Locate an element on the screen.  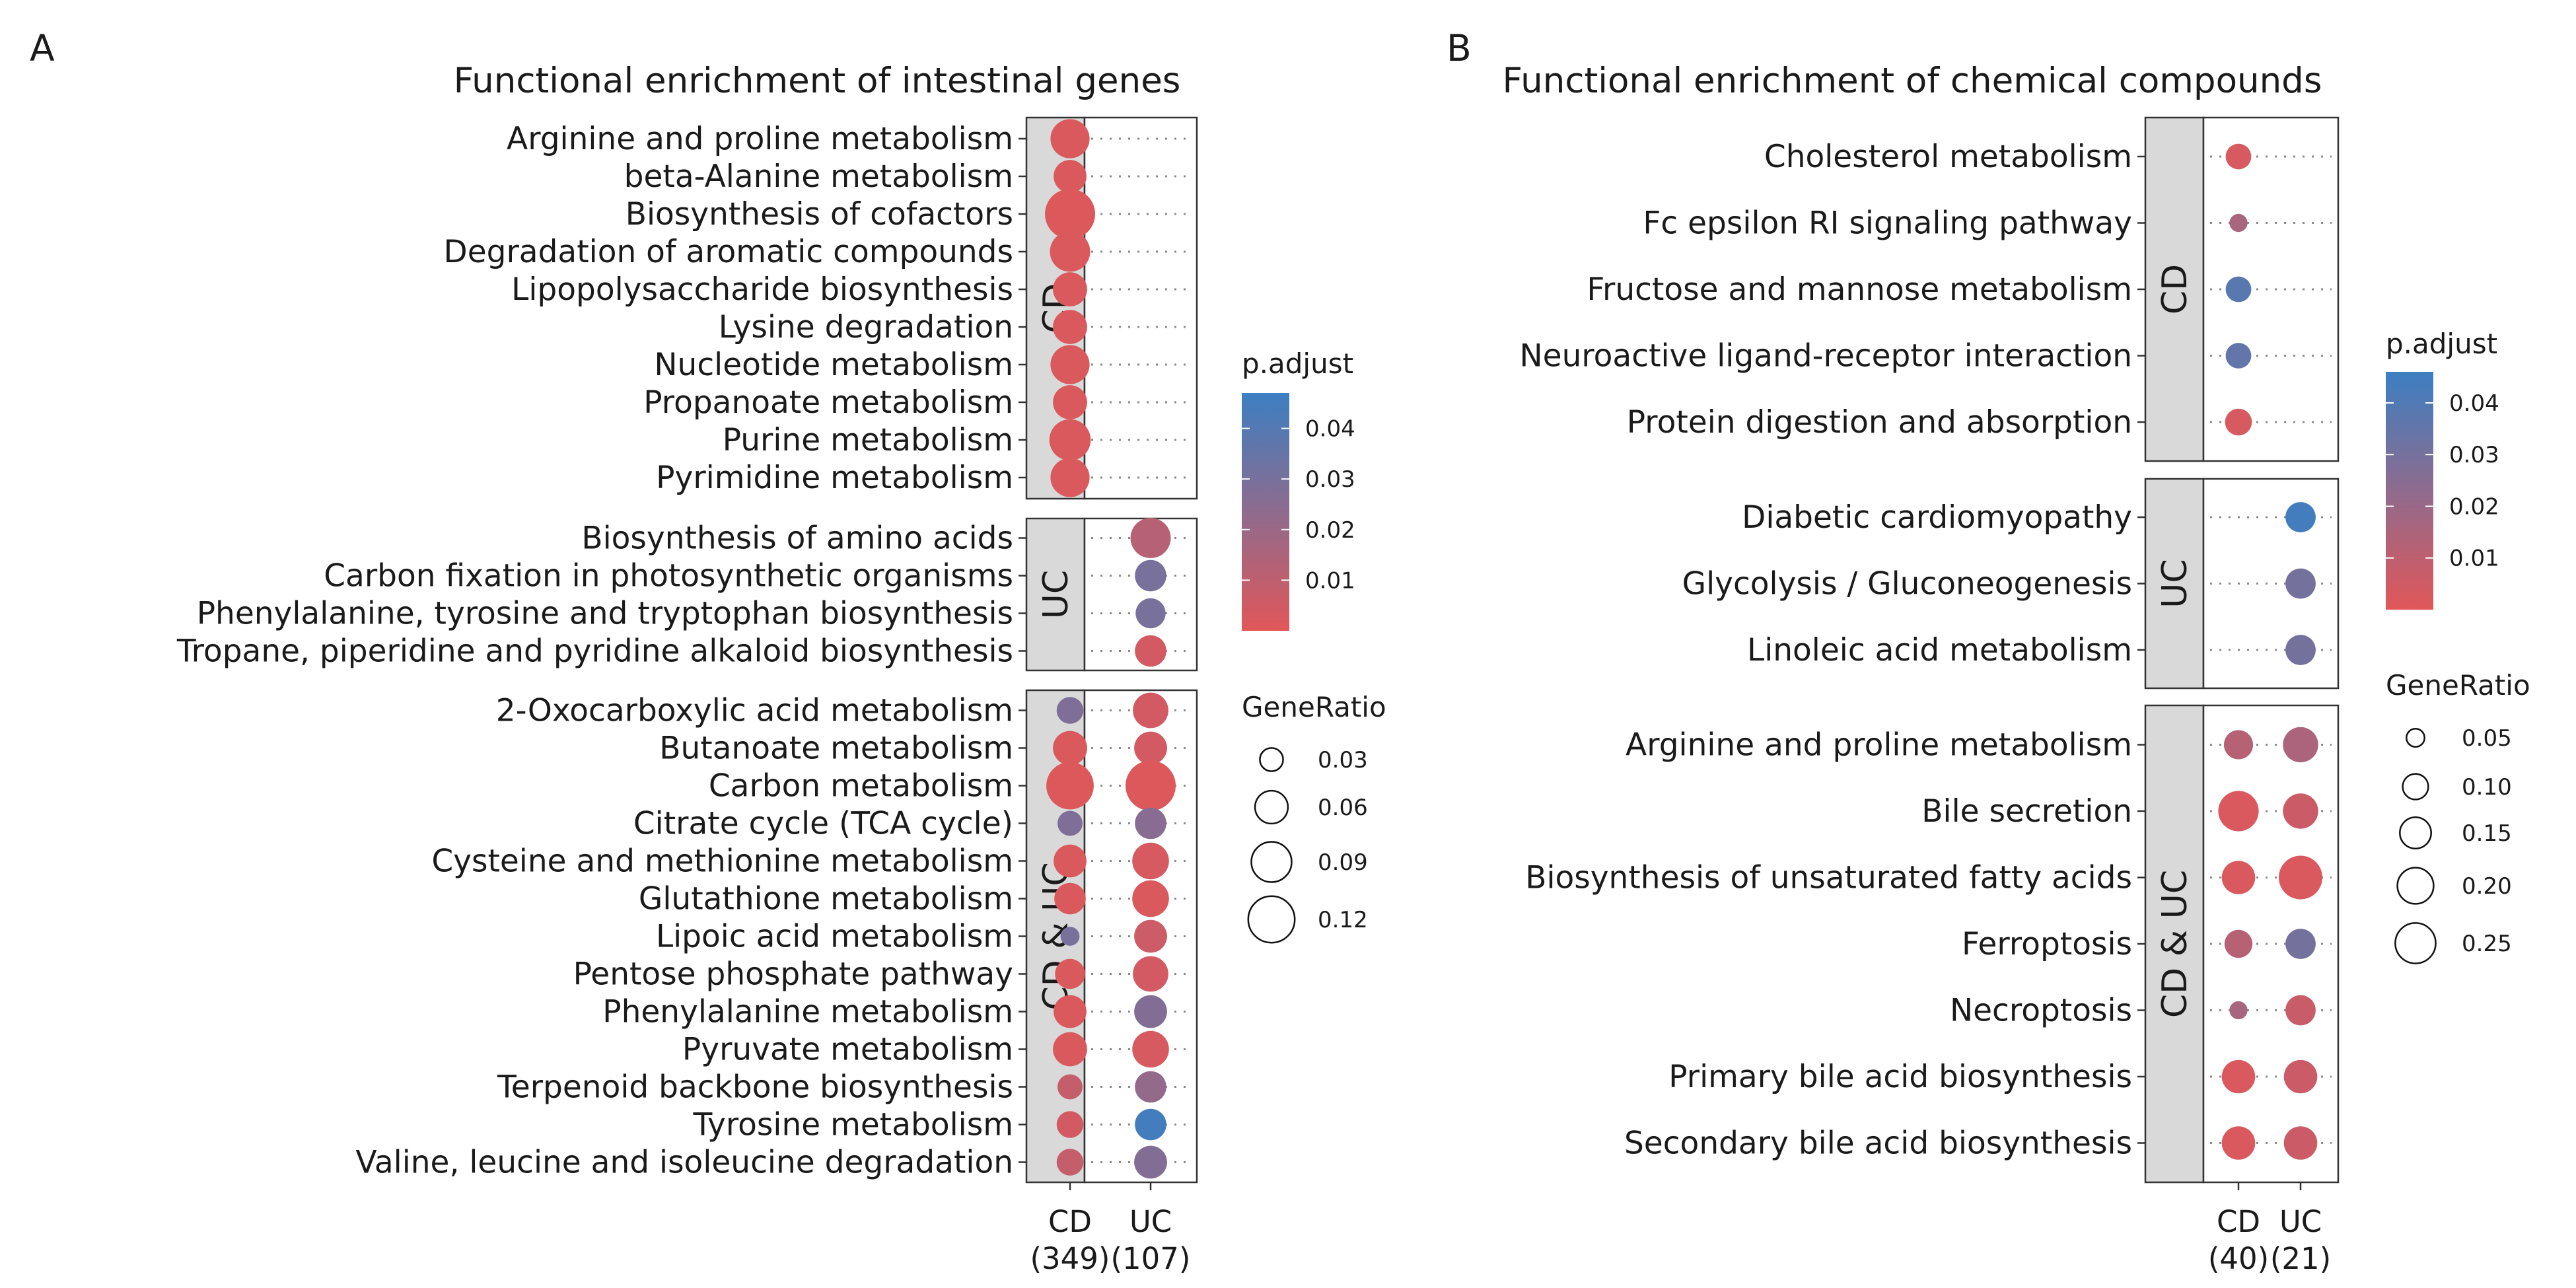
panel-letter: A is located at coordinates (43, 48).